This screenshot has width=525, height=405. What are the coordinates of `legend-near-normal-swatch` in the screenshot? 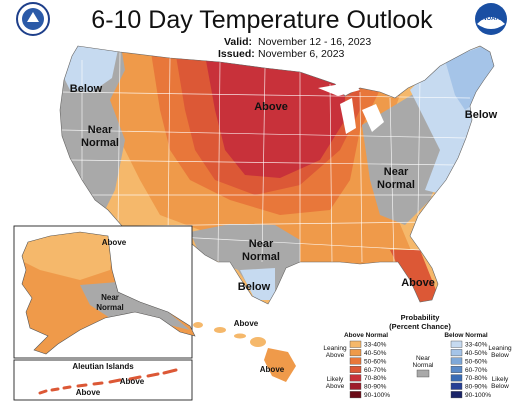 It's located at (423, 373).